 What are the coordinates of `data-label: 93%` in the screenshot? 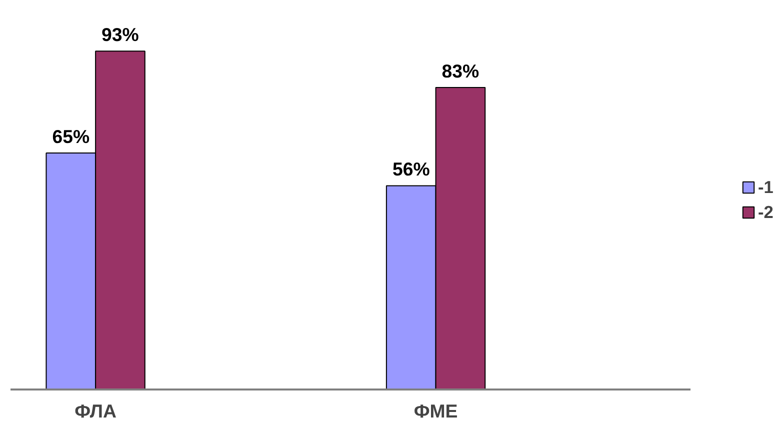 It's located at (121, 35).